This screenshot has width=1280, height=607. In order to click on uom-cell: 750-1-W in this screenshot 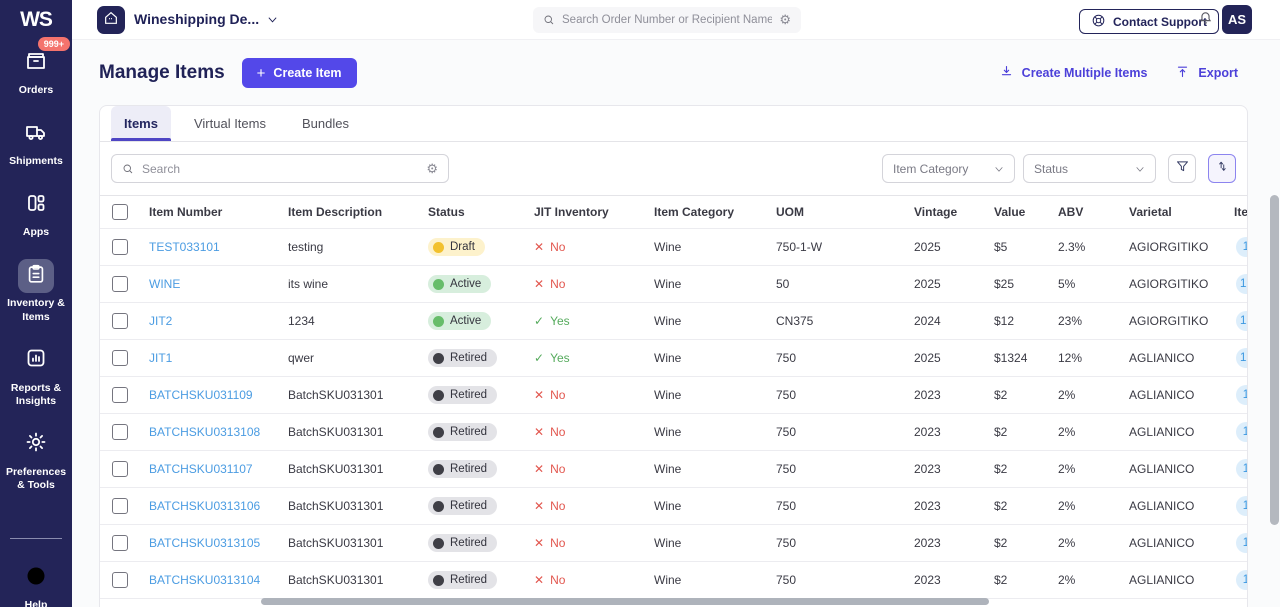, I will do `click(799, 247)`.